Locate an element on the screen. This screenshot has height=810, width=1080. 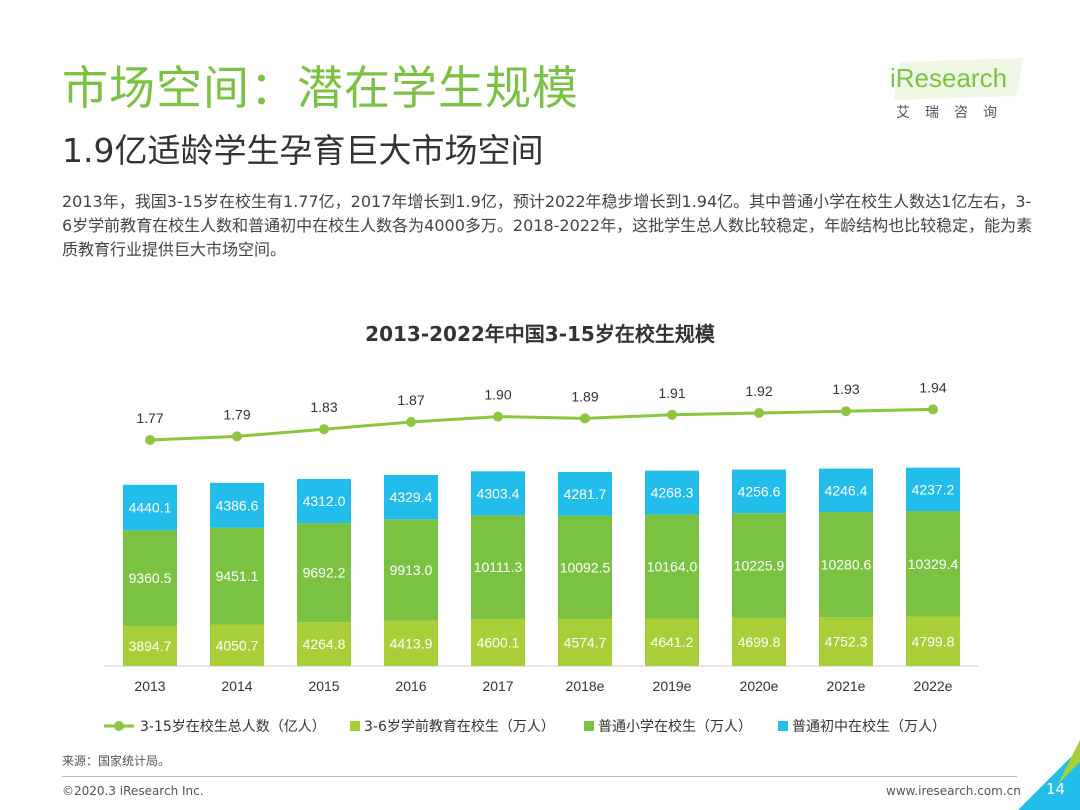
page-subtitle: 1.9亿适龄学生孕育巨大市场空间 is located at coordinates (303, 150).